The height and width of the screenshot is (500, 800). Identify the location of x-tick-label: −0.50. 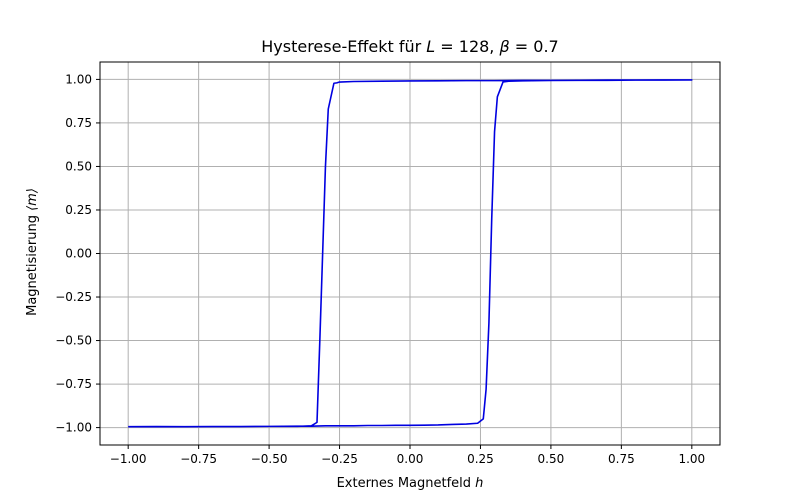
(269, 459).